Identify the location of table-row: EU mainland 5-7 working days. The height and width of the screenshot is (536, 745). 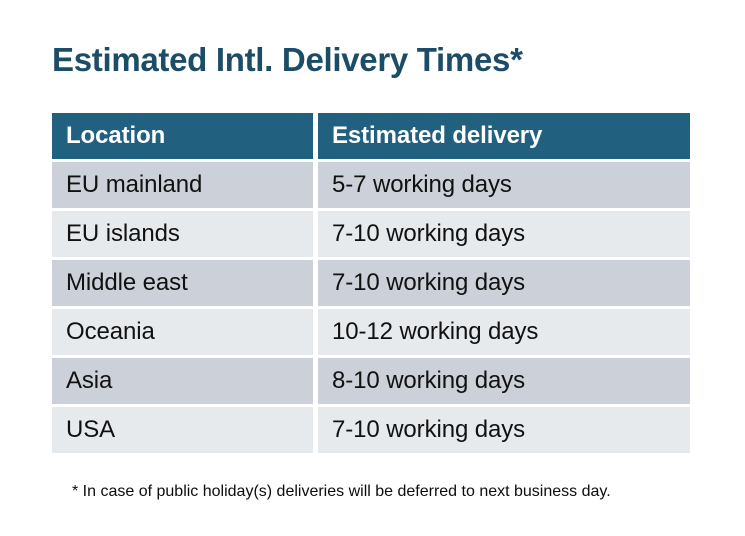
(371, 185).